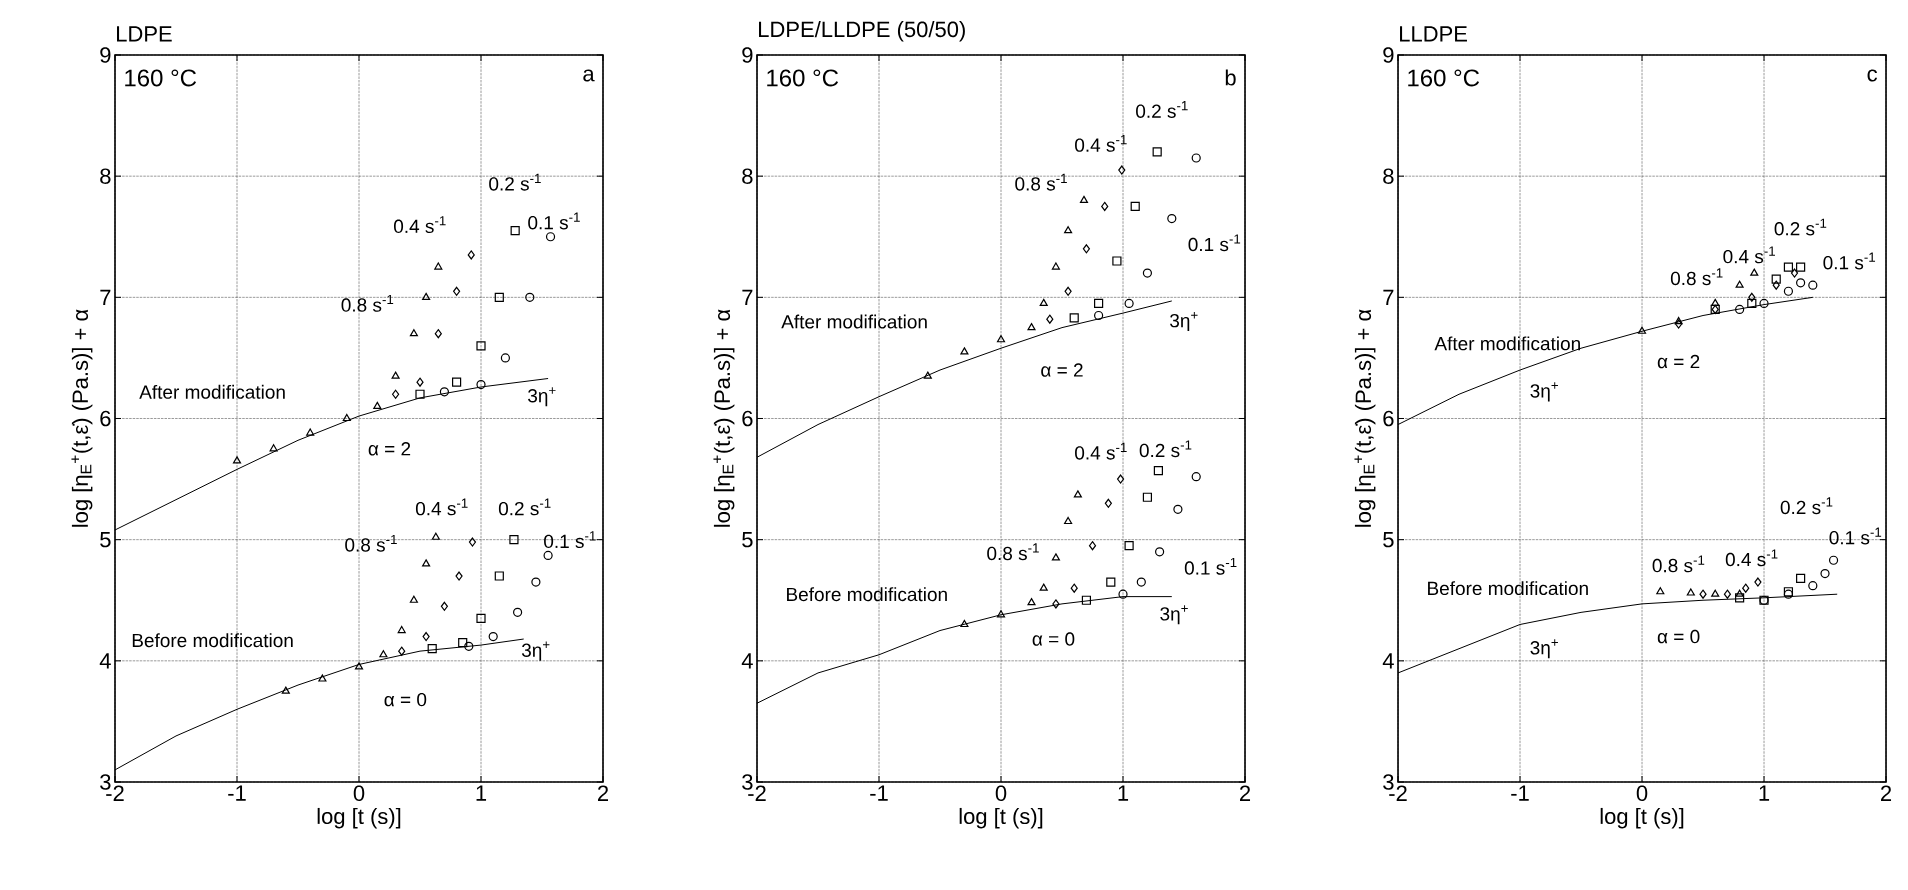 The width and height of the screenshot is (1908, 890). What do you see at coordinates (359, 818) in the screenshot?
I see `x-axis-title: log [t (s)]` at bounding box center [359, 818].